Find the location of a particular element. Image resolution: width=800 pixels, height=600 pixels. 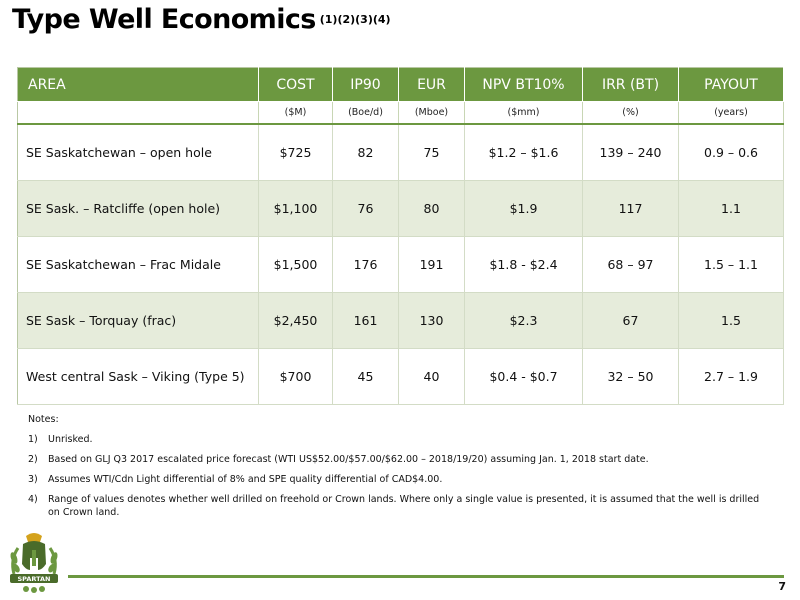

cell-irr: 32 – 50 is located at coordinates (630, 376).